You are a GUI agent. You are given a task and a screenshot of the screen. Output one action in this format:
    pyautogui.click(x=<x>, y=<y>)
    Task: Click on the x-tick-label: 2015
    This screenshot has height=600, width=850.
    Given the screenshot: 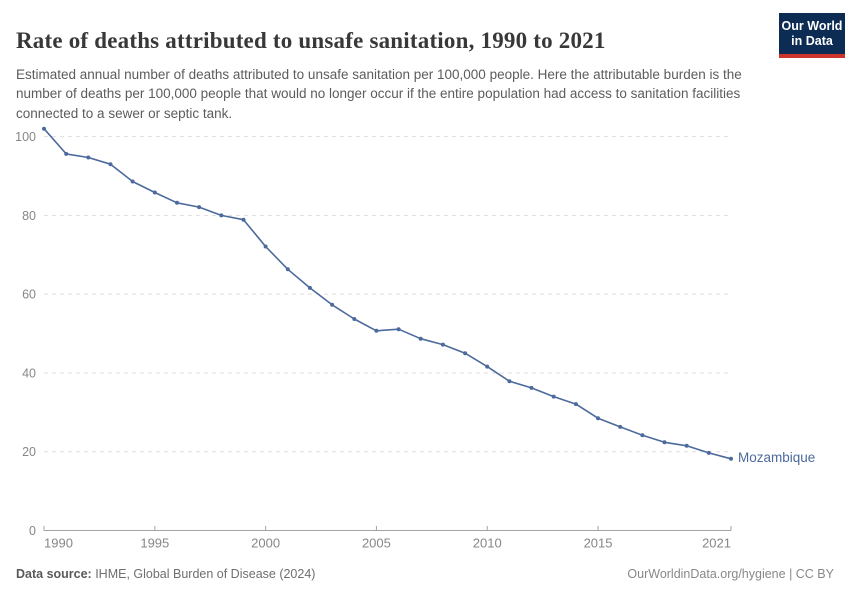 What is the action you would take?
    pyautogui.click(x=598, y=543)
    